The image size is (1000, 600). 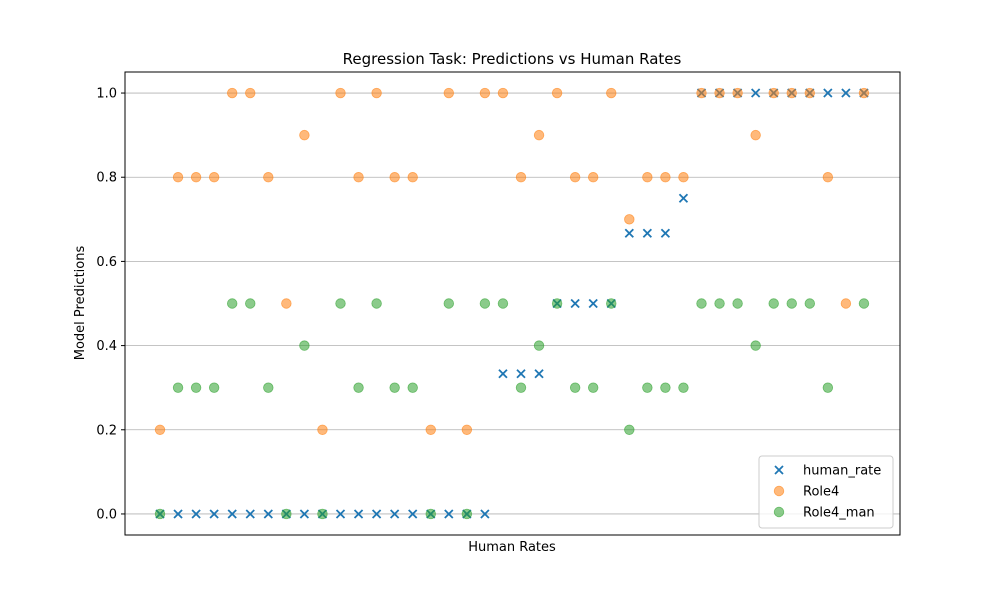 What do you see at coordinates (106, 430) in the screenshot?
I see `y-tick-label: 0.2` at bounding box center [106, 430].